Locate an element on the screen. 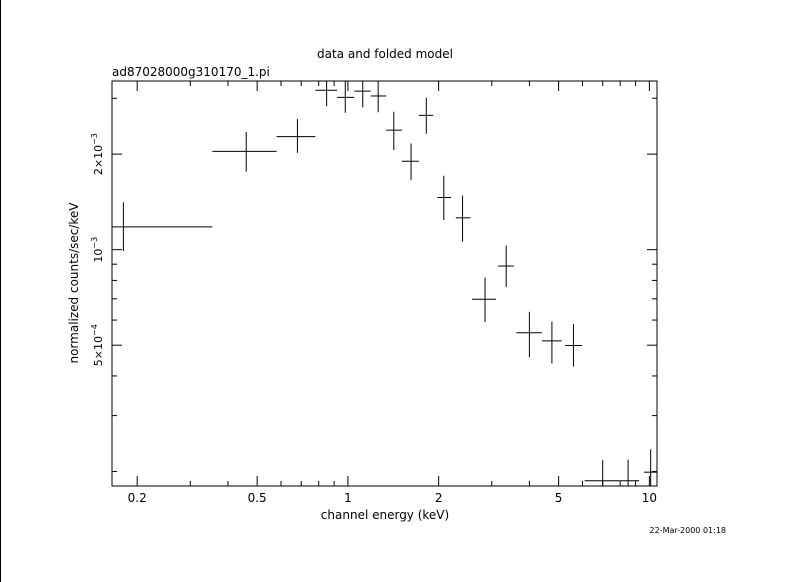  y-tick-label: 5×10−4 is located at coordinates (97, 345).